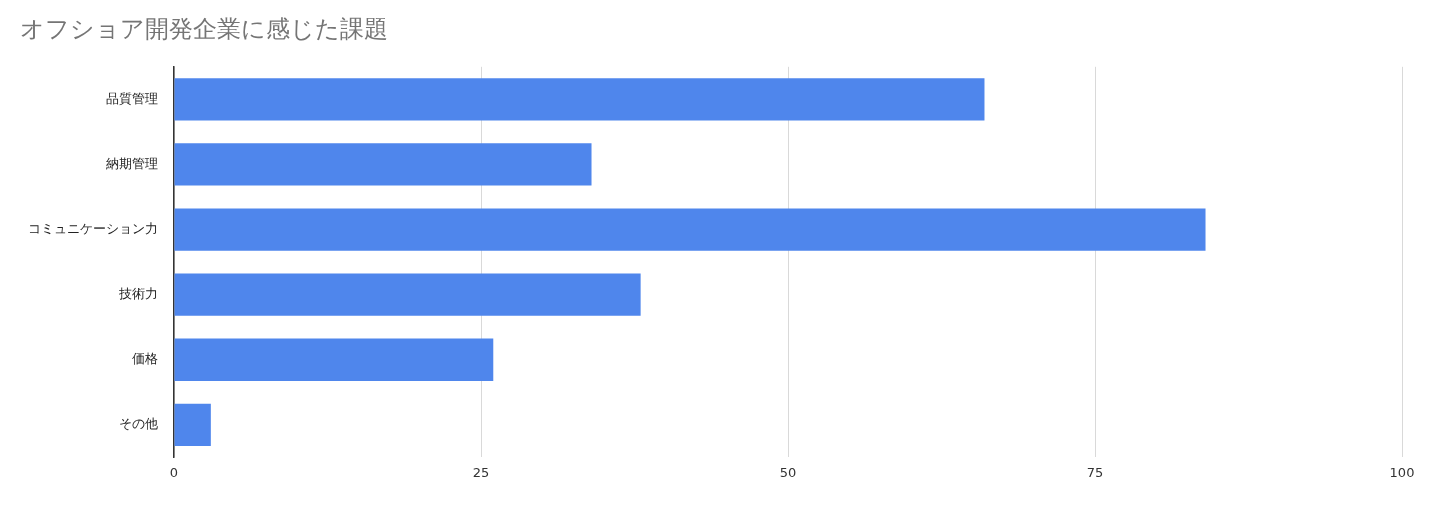 The height and width of the screenshot is (509, 1440). Describe the element at coordinates (1402, 472) in the screenshot. I see `x-tick-label: 100` at that location.